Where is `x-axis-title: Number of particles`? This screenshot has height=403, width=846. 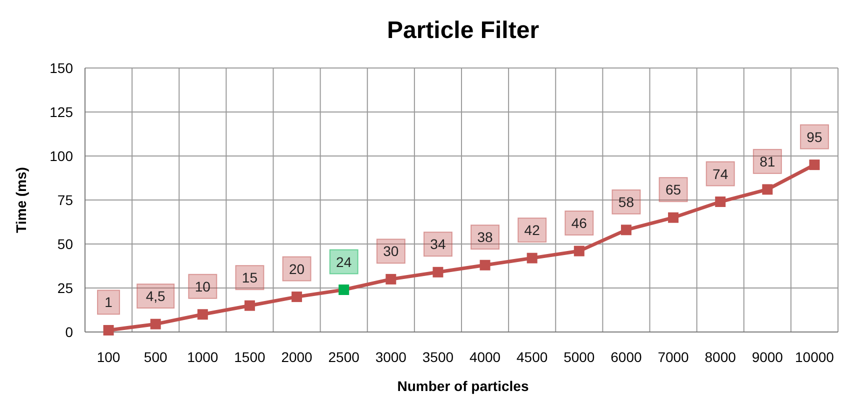
x-axis-title: Number of particles is located at coordinates (463, 386).